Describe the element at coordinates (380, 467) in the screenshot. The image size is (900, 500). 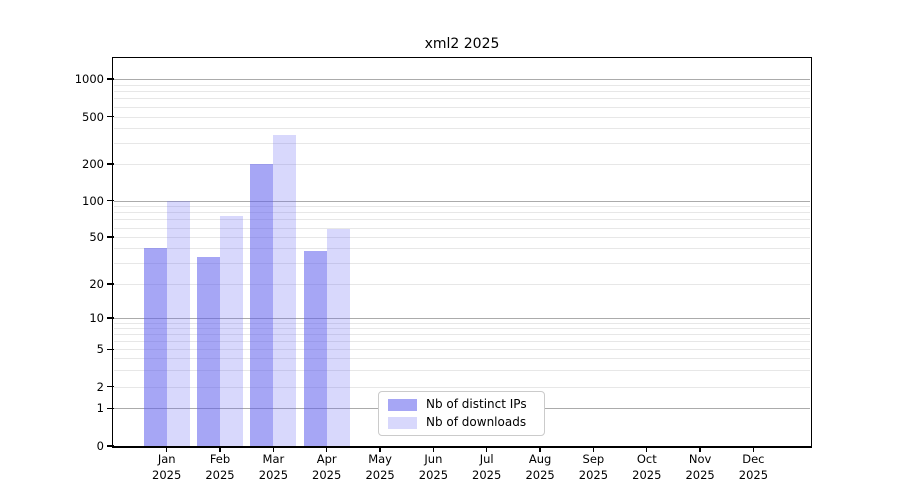
I see `x-tick-label: May 2025` at that location.